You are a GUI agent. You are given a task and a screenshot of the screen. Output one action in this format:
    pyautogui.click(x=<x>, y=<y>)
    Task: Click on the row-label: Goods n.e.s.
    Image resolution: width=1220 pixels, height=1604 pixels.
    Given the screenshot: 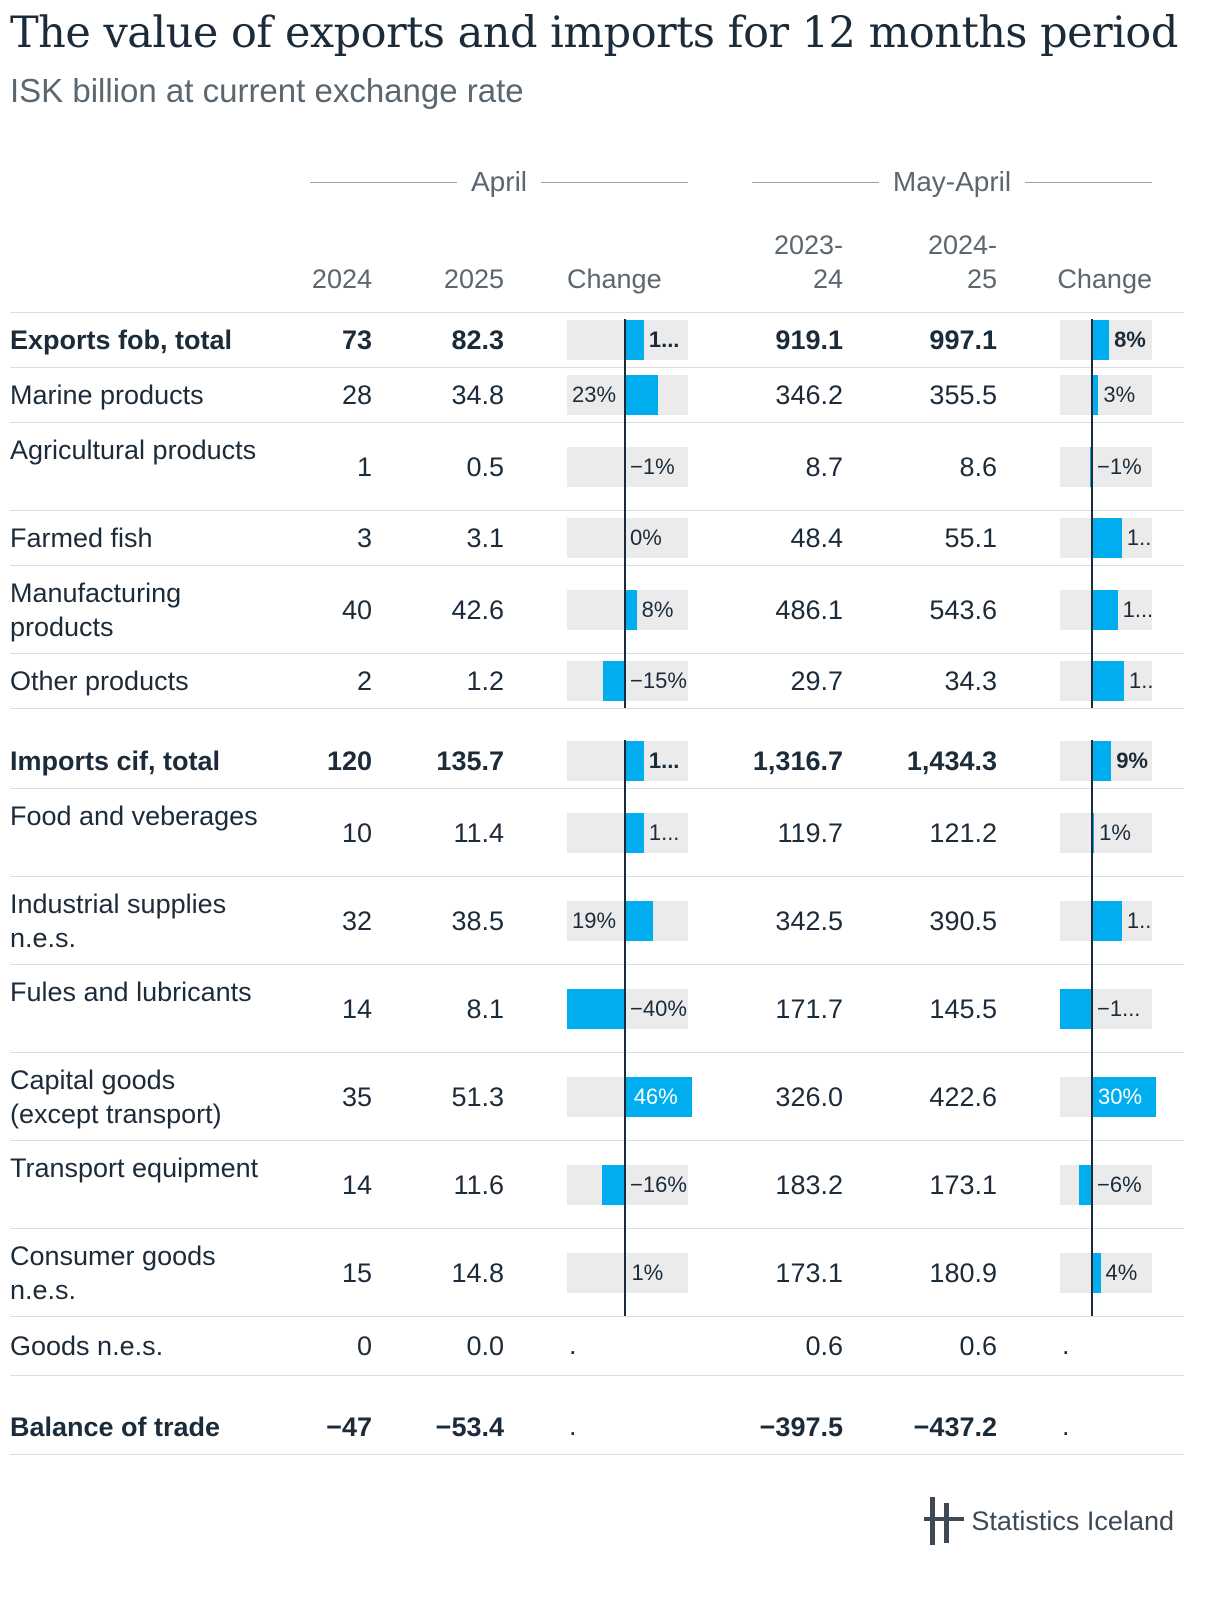 What is the action you would take?
    pyautogui.click(x=87, y=1346)
    